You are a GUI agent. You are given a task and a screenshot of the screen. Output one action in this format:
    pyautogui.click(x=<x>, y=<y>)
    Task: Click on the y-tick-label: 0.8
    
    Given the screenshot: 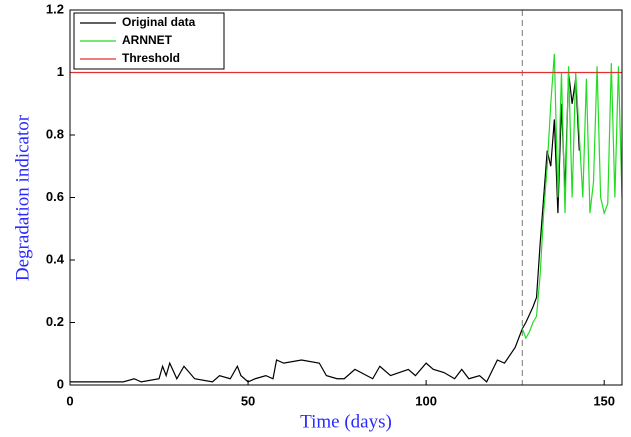 What is the action you would take?
    pyautogui.click(x=55, y=133)
    